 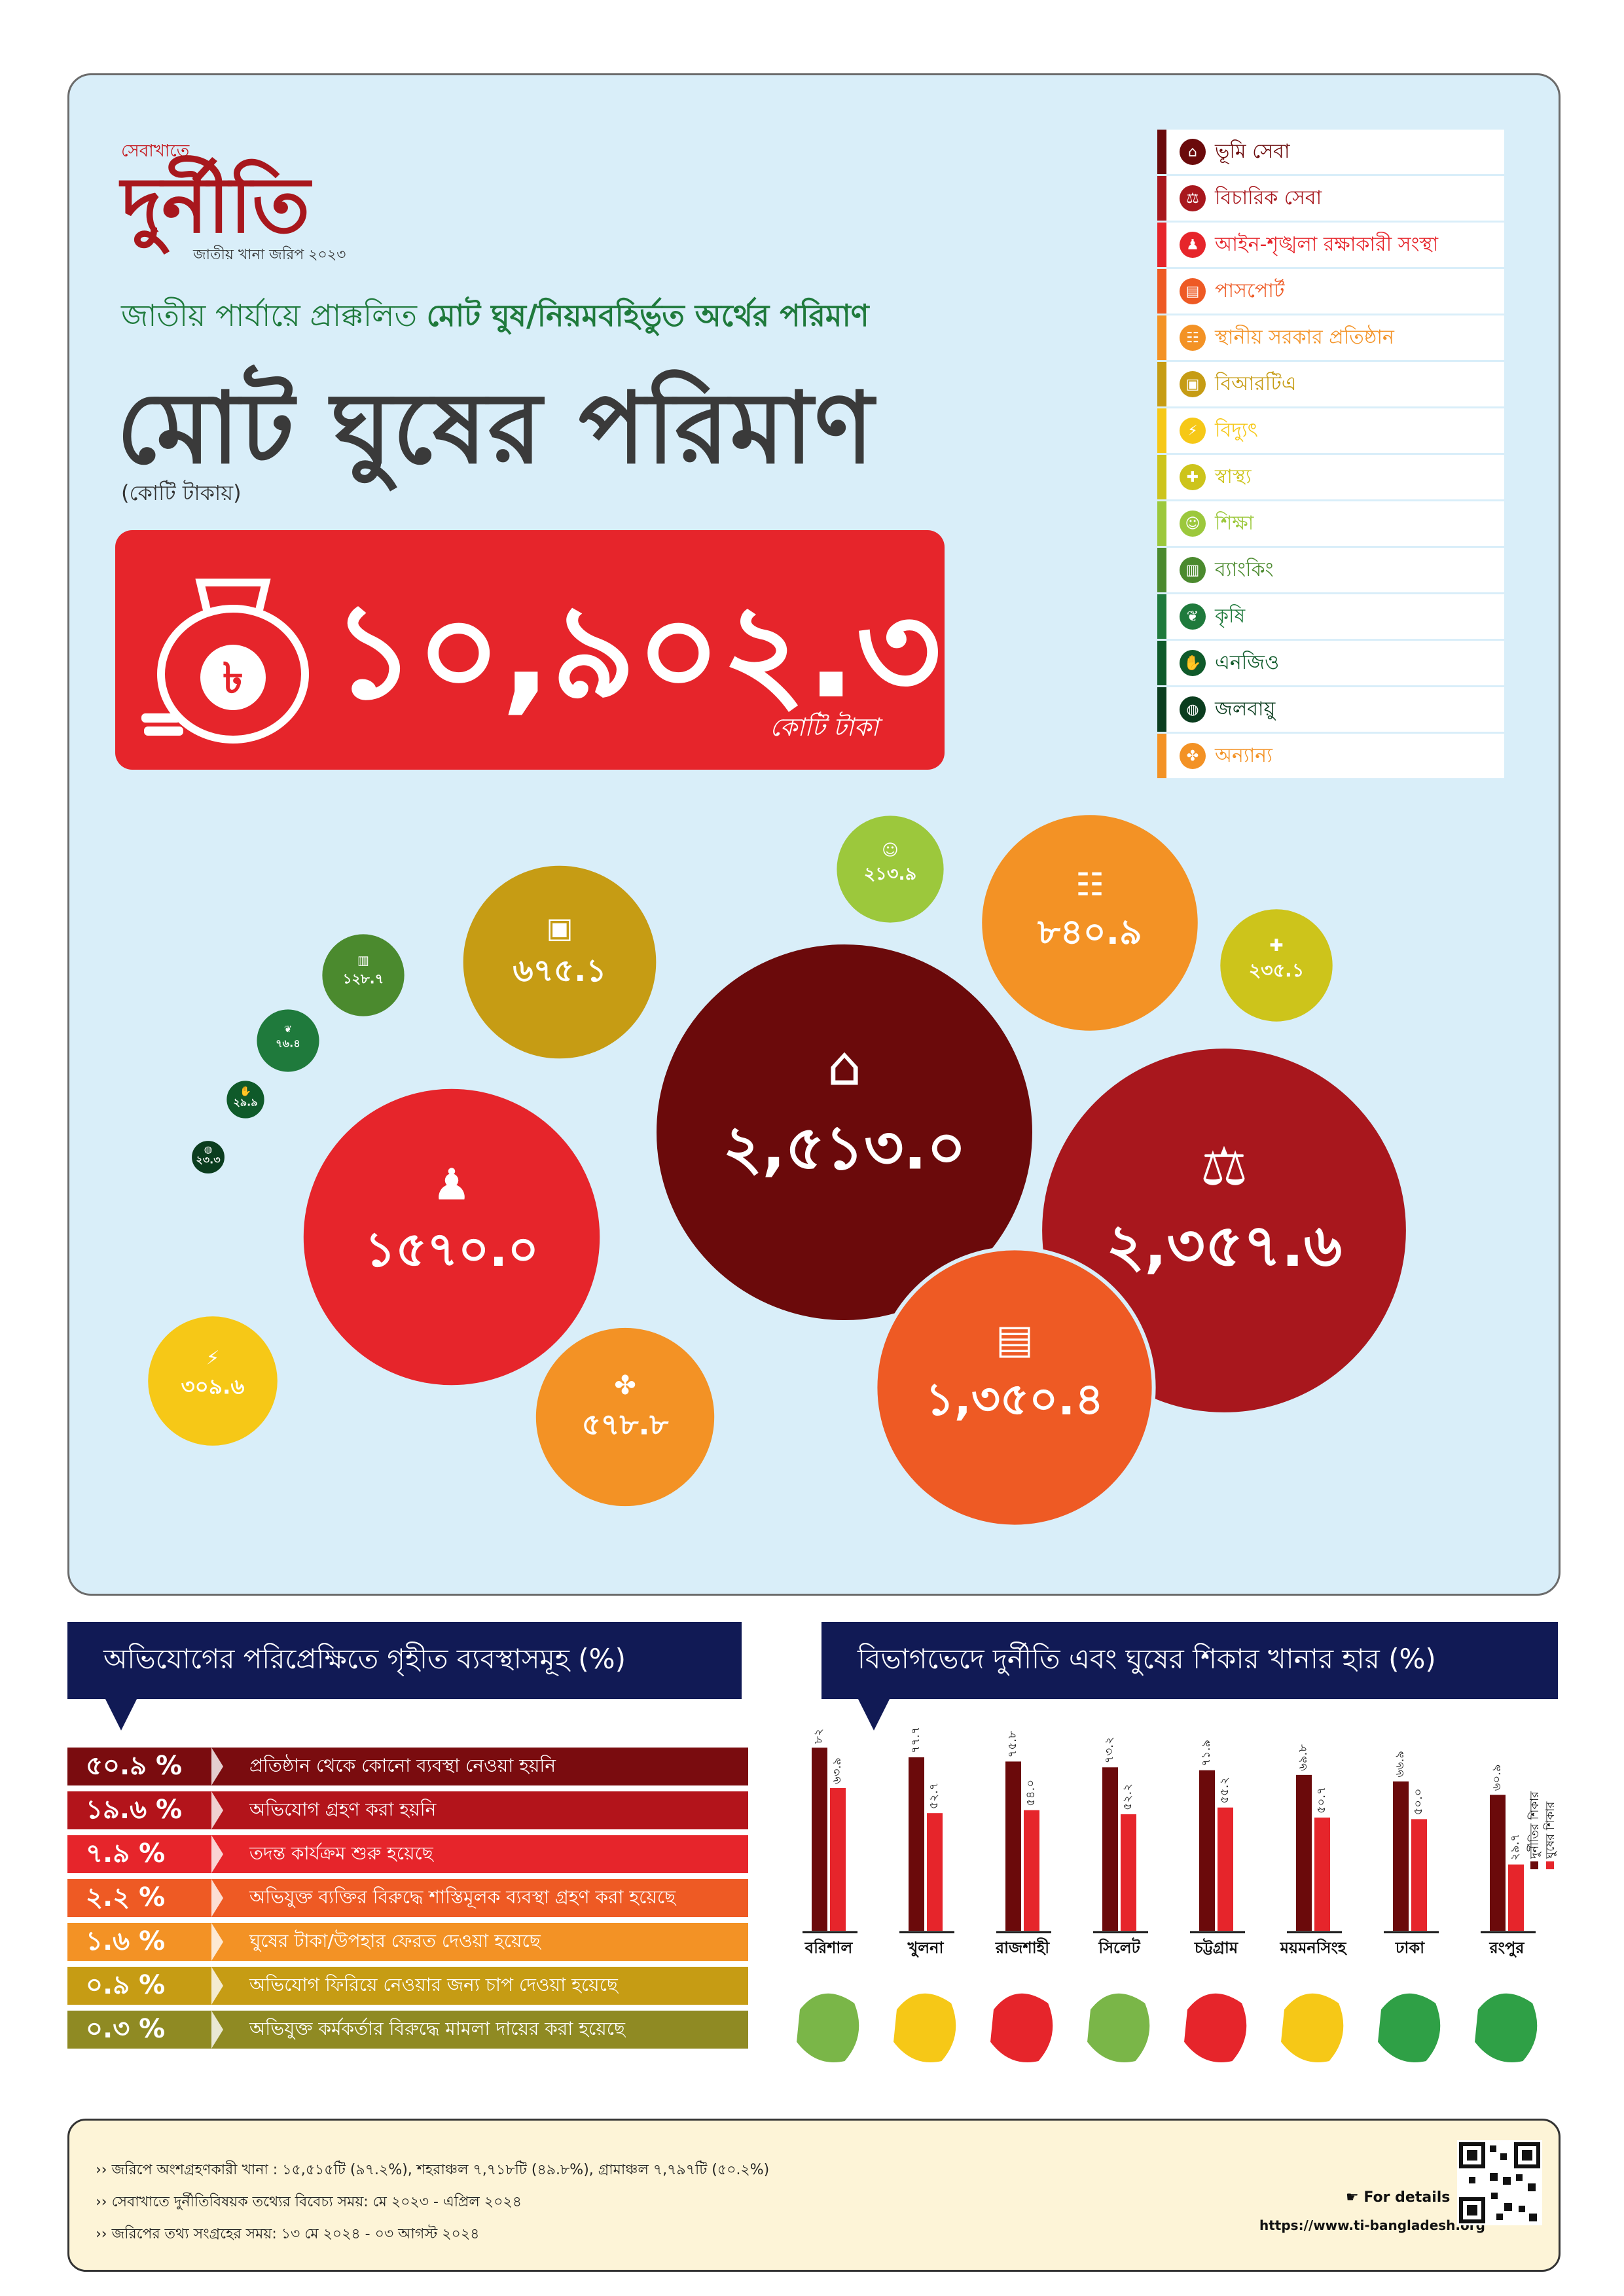 What do you see at coordinates (496, 429) in the screenshot?
I see `page-title: মোট ঘুষের পরিমাণ` at bounding box center [496, 429].